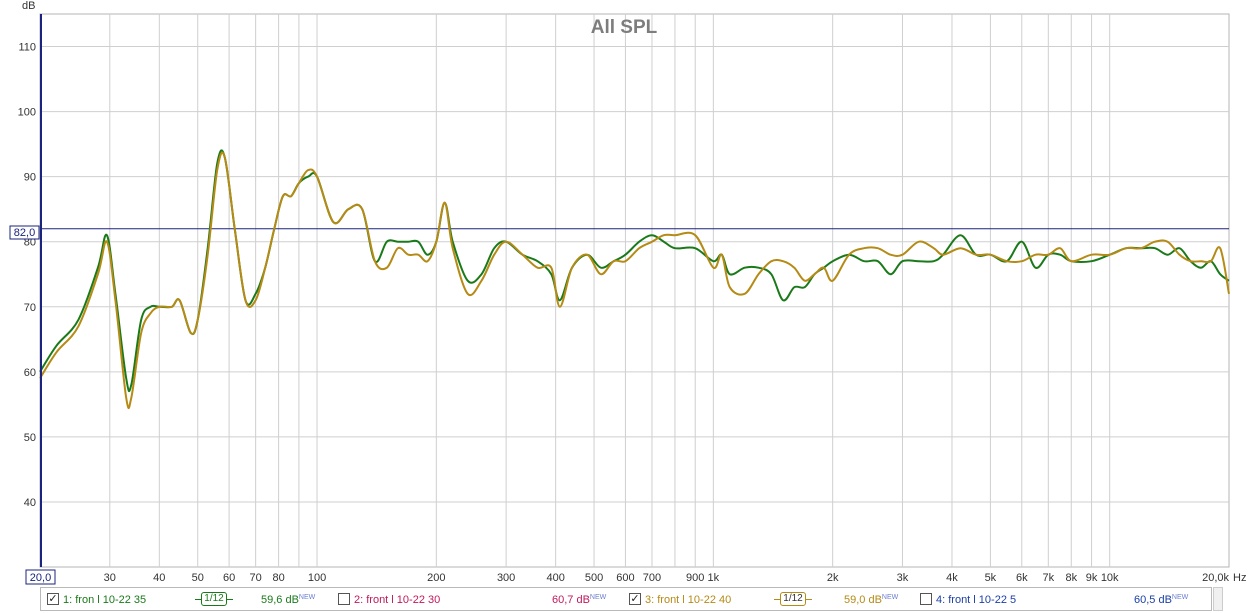  What do you see at coordinates (695, 578) in the screenshot?
I see `x-tick-label: 900` at bounding box center [695, 578].